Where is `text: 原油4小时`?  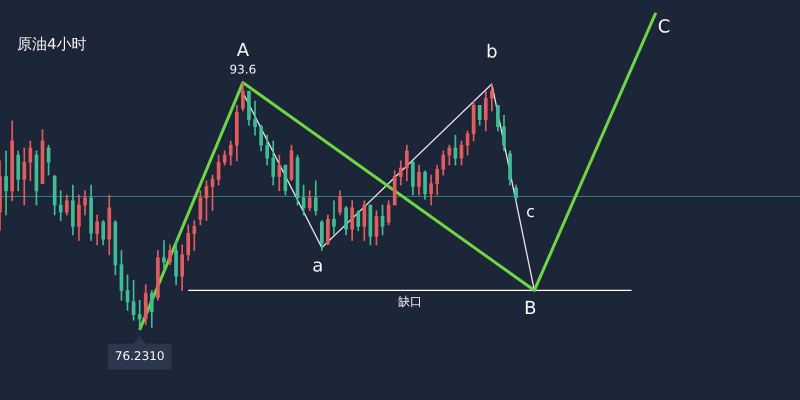
text: 原油4小时 is located at coordinates (52, 44).